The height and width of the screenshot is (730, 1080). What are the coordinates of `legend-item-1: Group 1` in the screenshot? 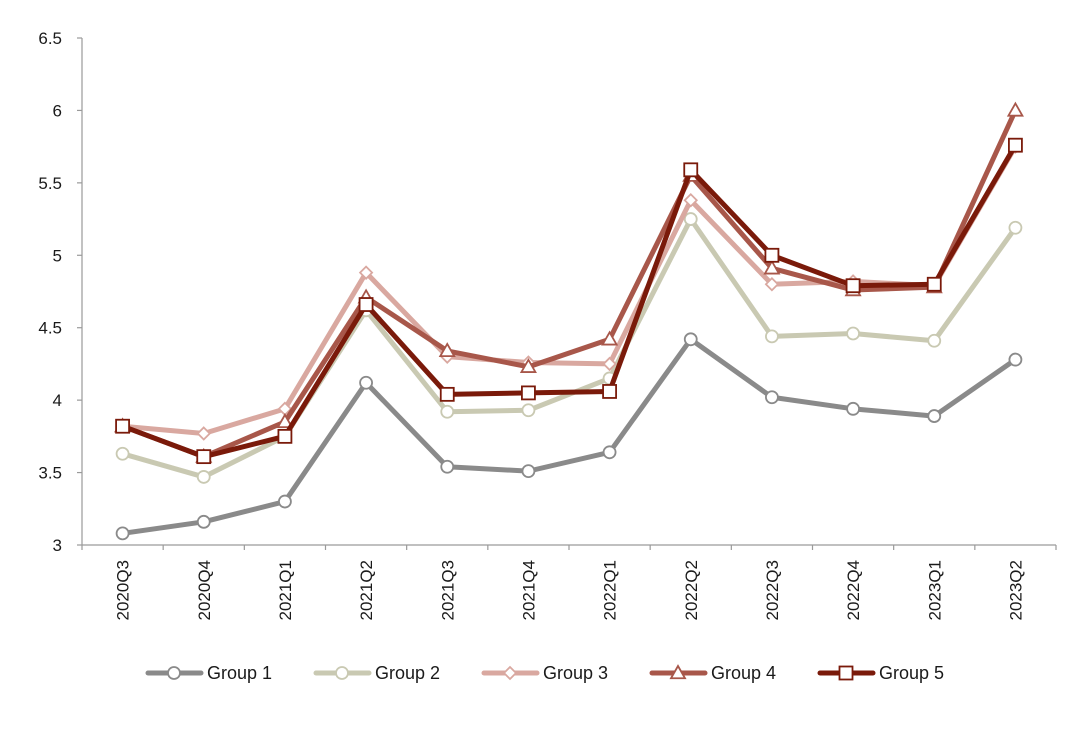 It's located at (208, 673).